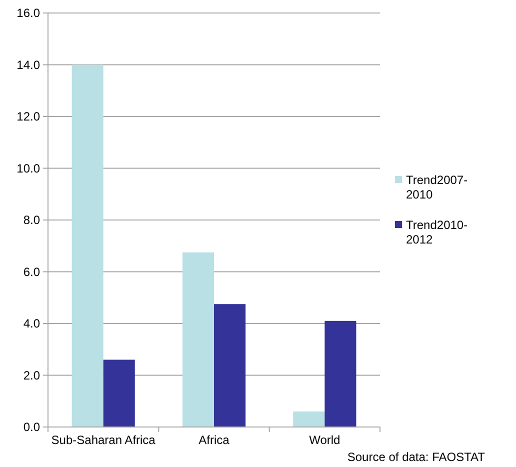 This screenshot has height=467, width=516. I want to click on y-tick-label: 10.0, so click(28, 168).